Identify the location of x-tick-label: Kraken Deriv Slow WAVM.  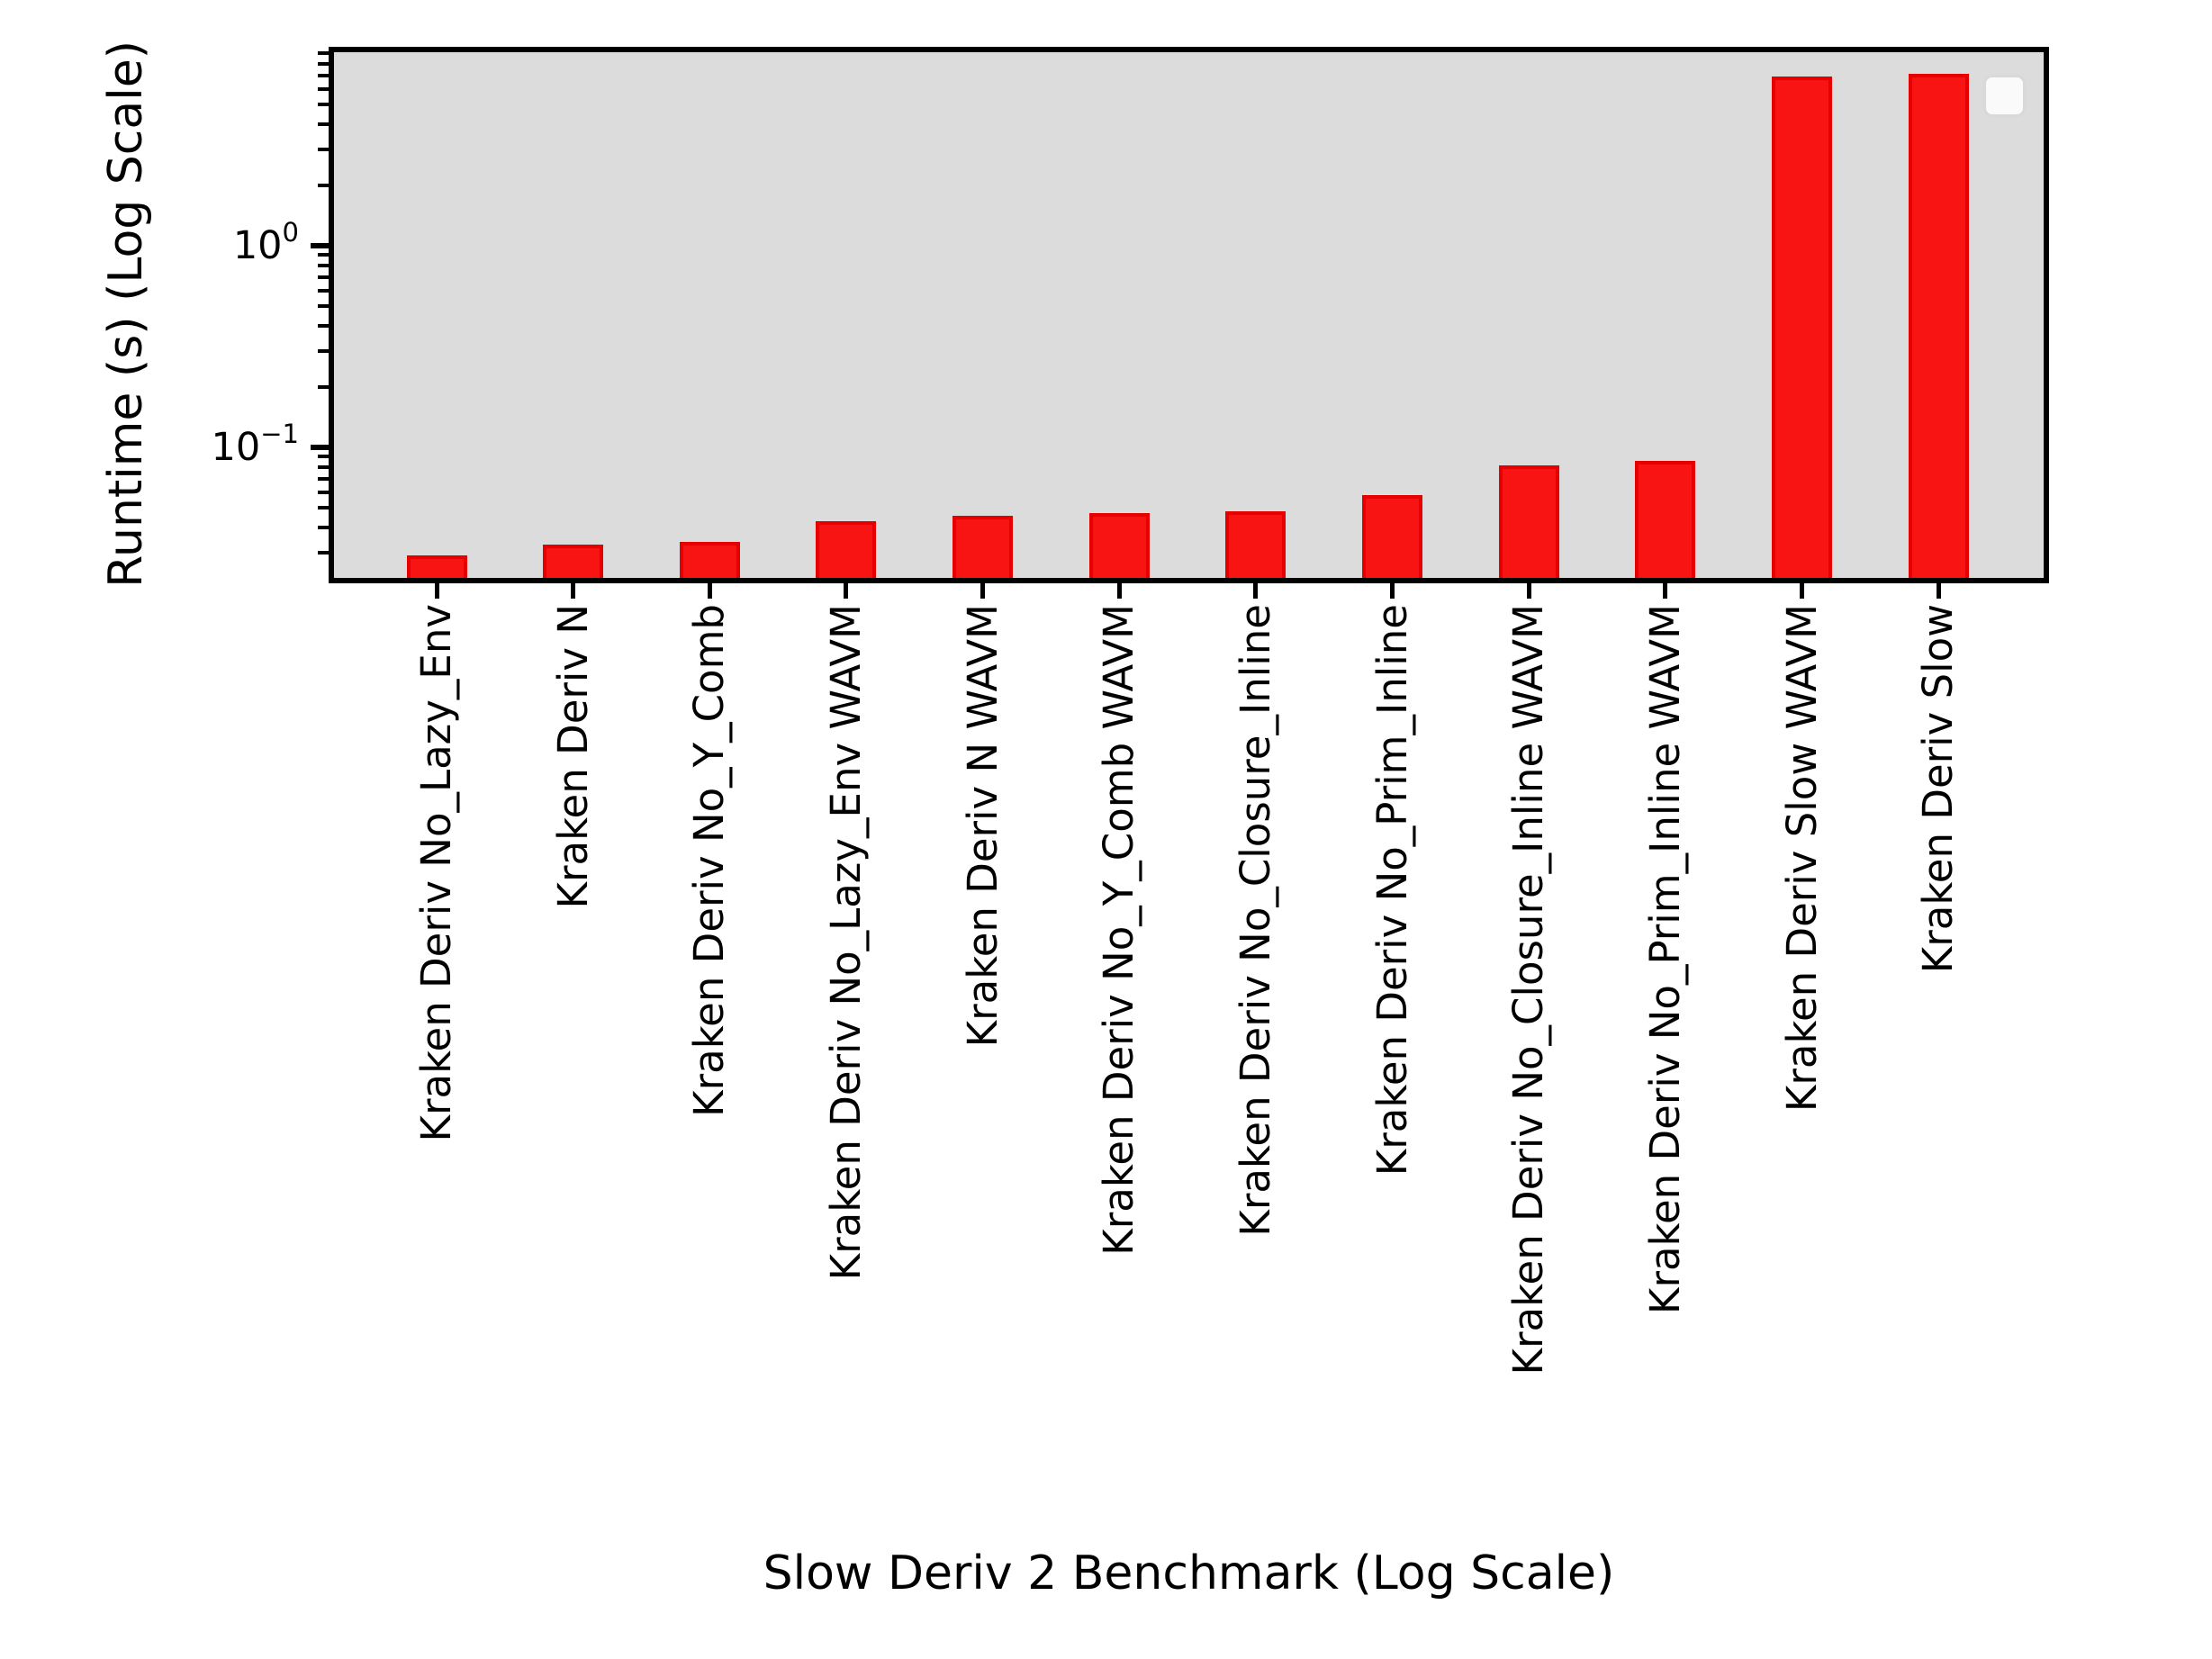
(1801, 858).